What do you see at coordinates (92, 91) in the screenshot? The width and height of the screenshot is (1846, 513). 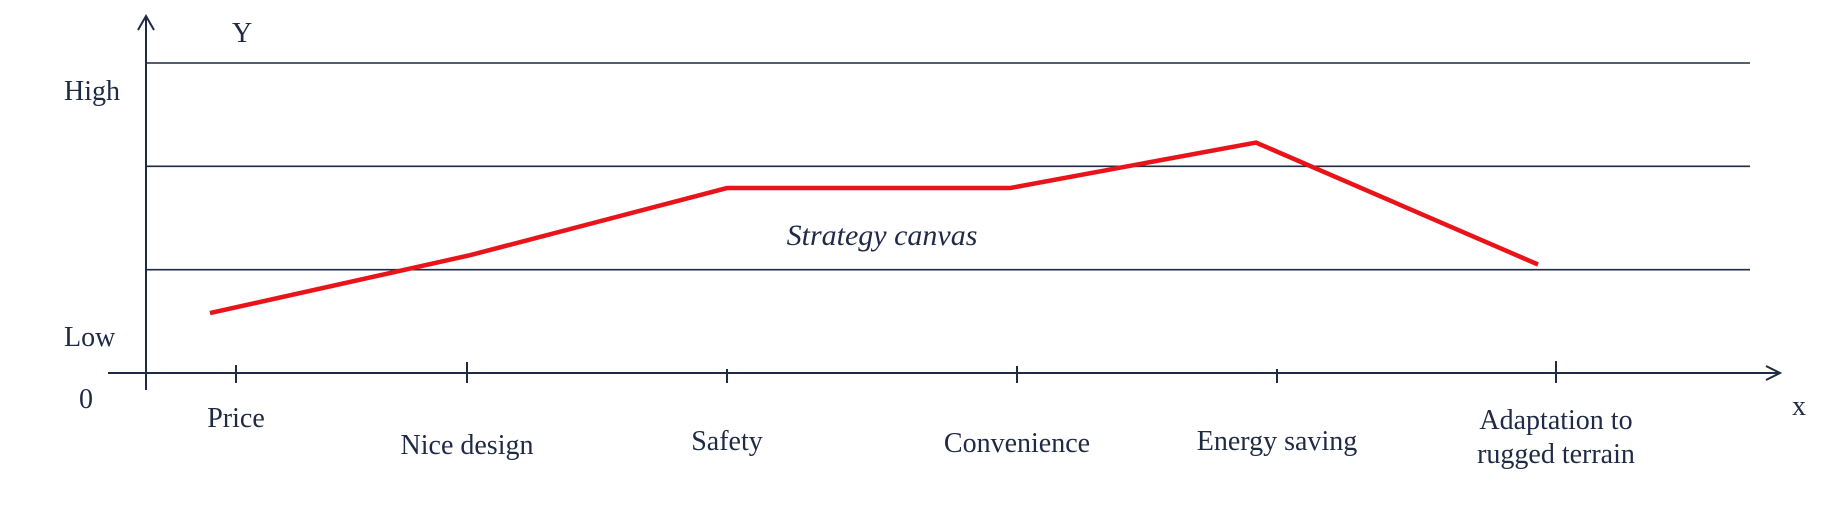 I see `y-level-high-label: High` at bounding box center [92, 91].